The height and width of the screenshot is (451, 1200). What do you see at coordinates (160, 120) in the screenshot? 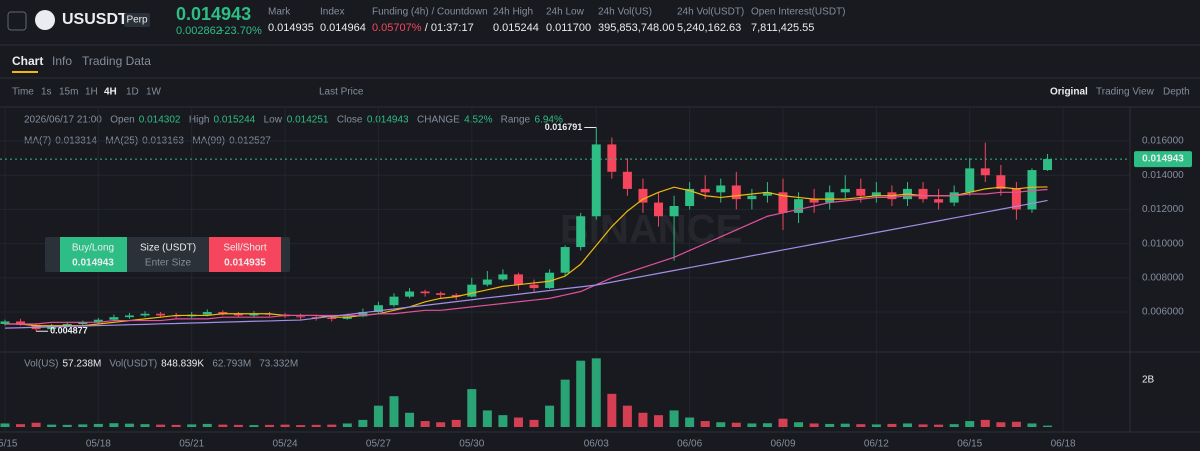
I see `legend-value: 0.014302` at bounding box center [160, 120].